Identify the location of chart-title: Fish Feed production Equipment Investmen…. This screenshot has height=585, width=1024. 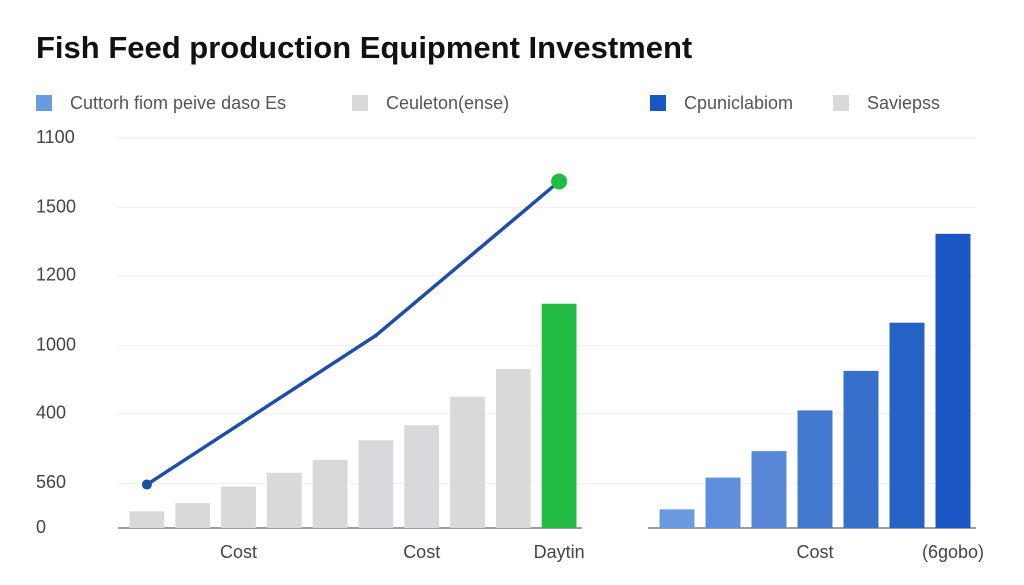
(364, 47).